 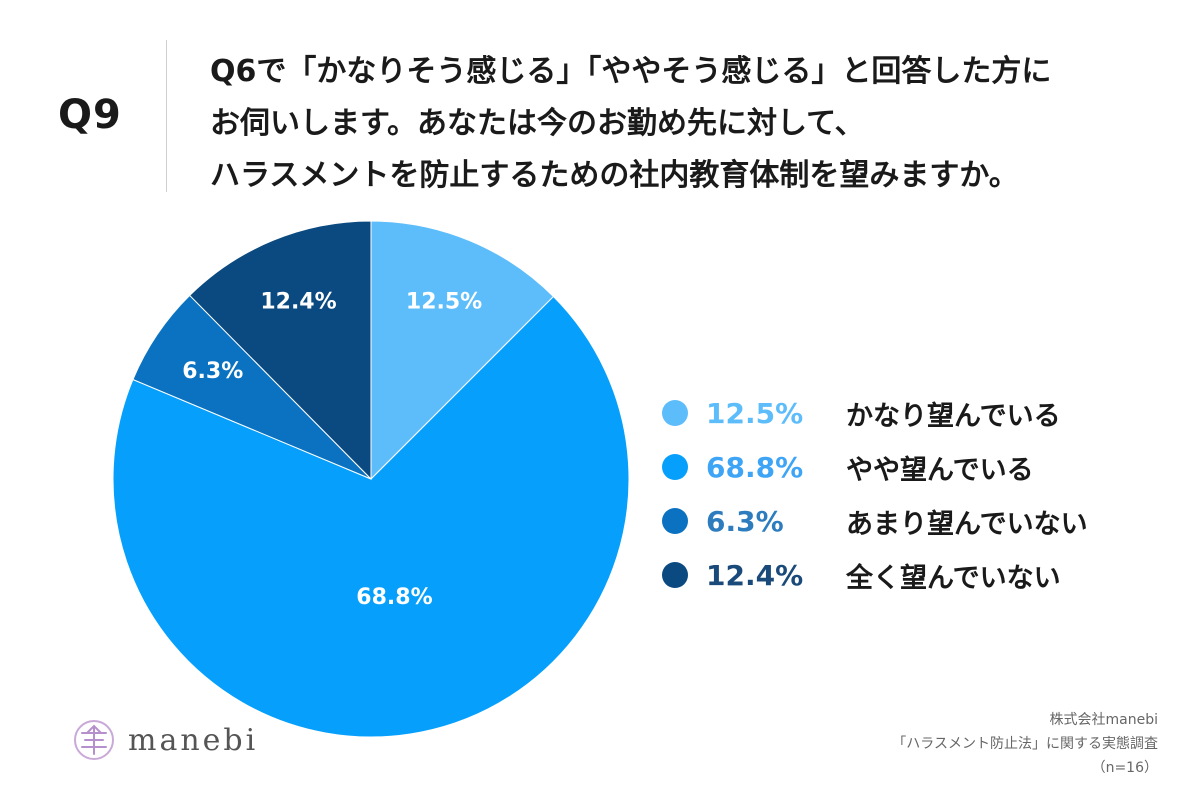 I want to click on question-line-1: Q6で「かなりそう感じる」「ややそう感じる」と回答した方に, so click(x=631, y=71).